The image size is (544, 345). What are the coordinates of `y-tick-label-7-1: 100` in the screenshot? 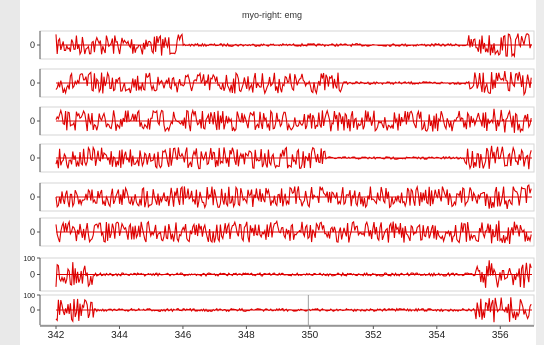 It's located at (29, 259).